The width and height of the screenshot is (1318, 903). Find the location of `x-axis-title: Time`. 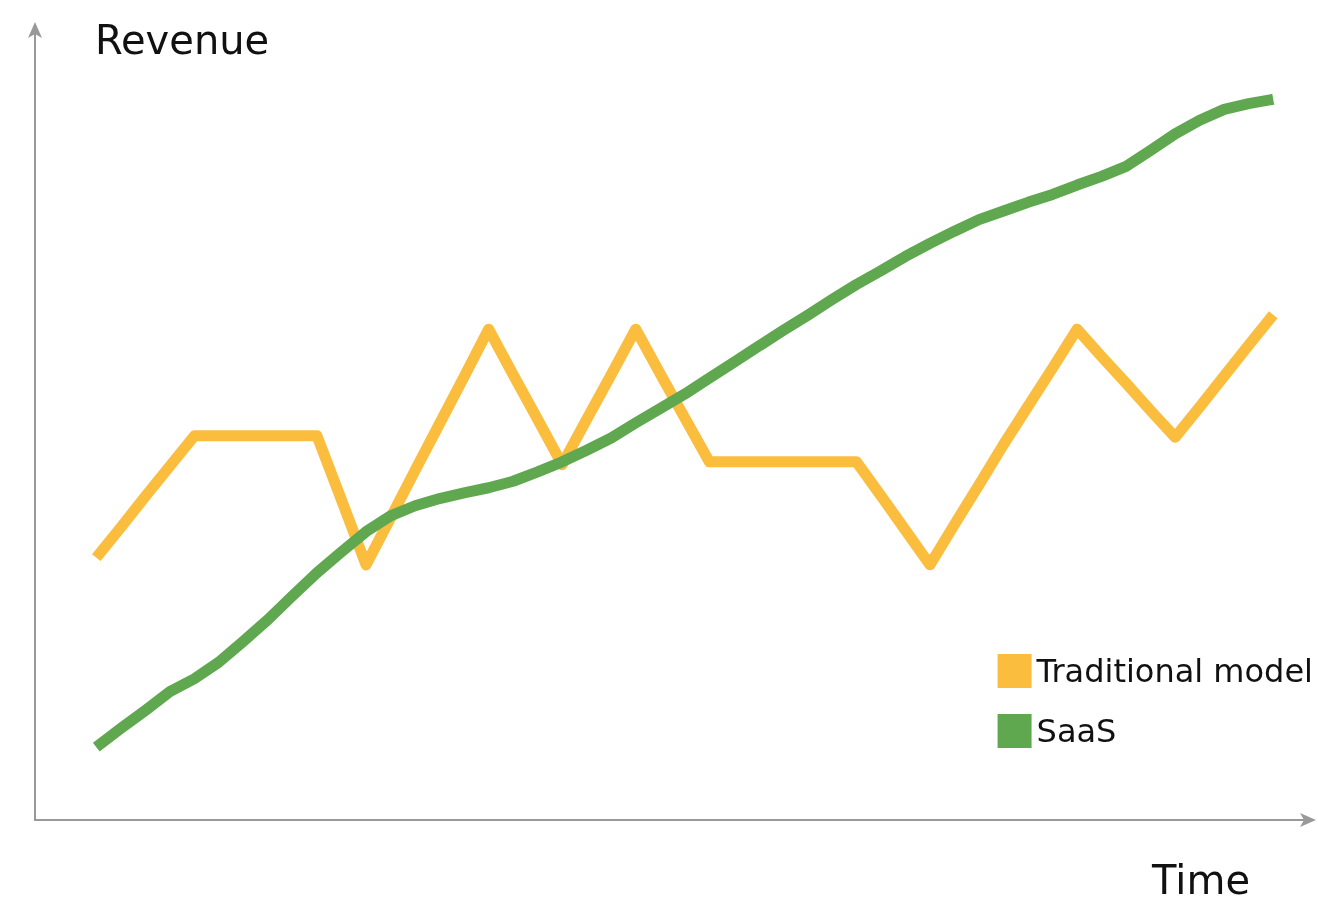

x-axis-title: Time is located at coordinates (1200, 880).